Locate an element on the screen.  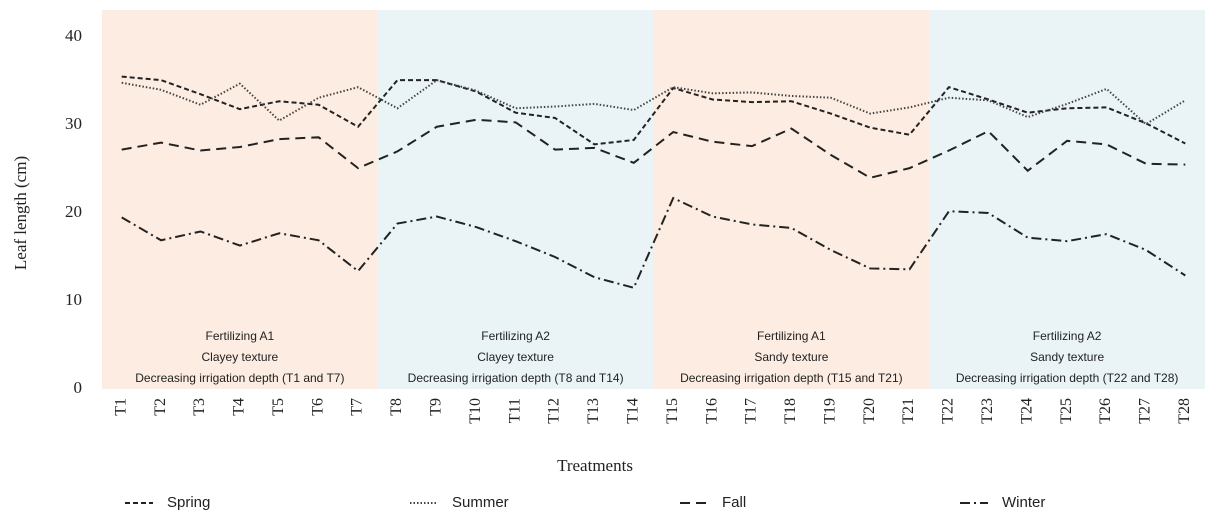
y-tick-label: 0 is located at coordinates (78, 387).